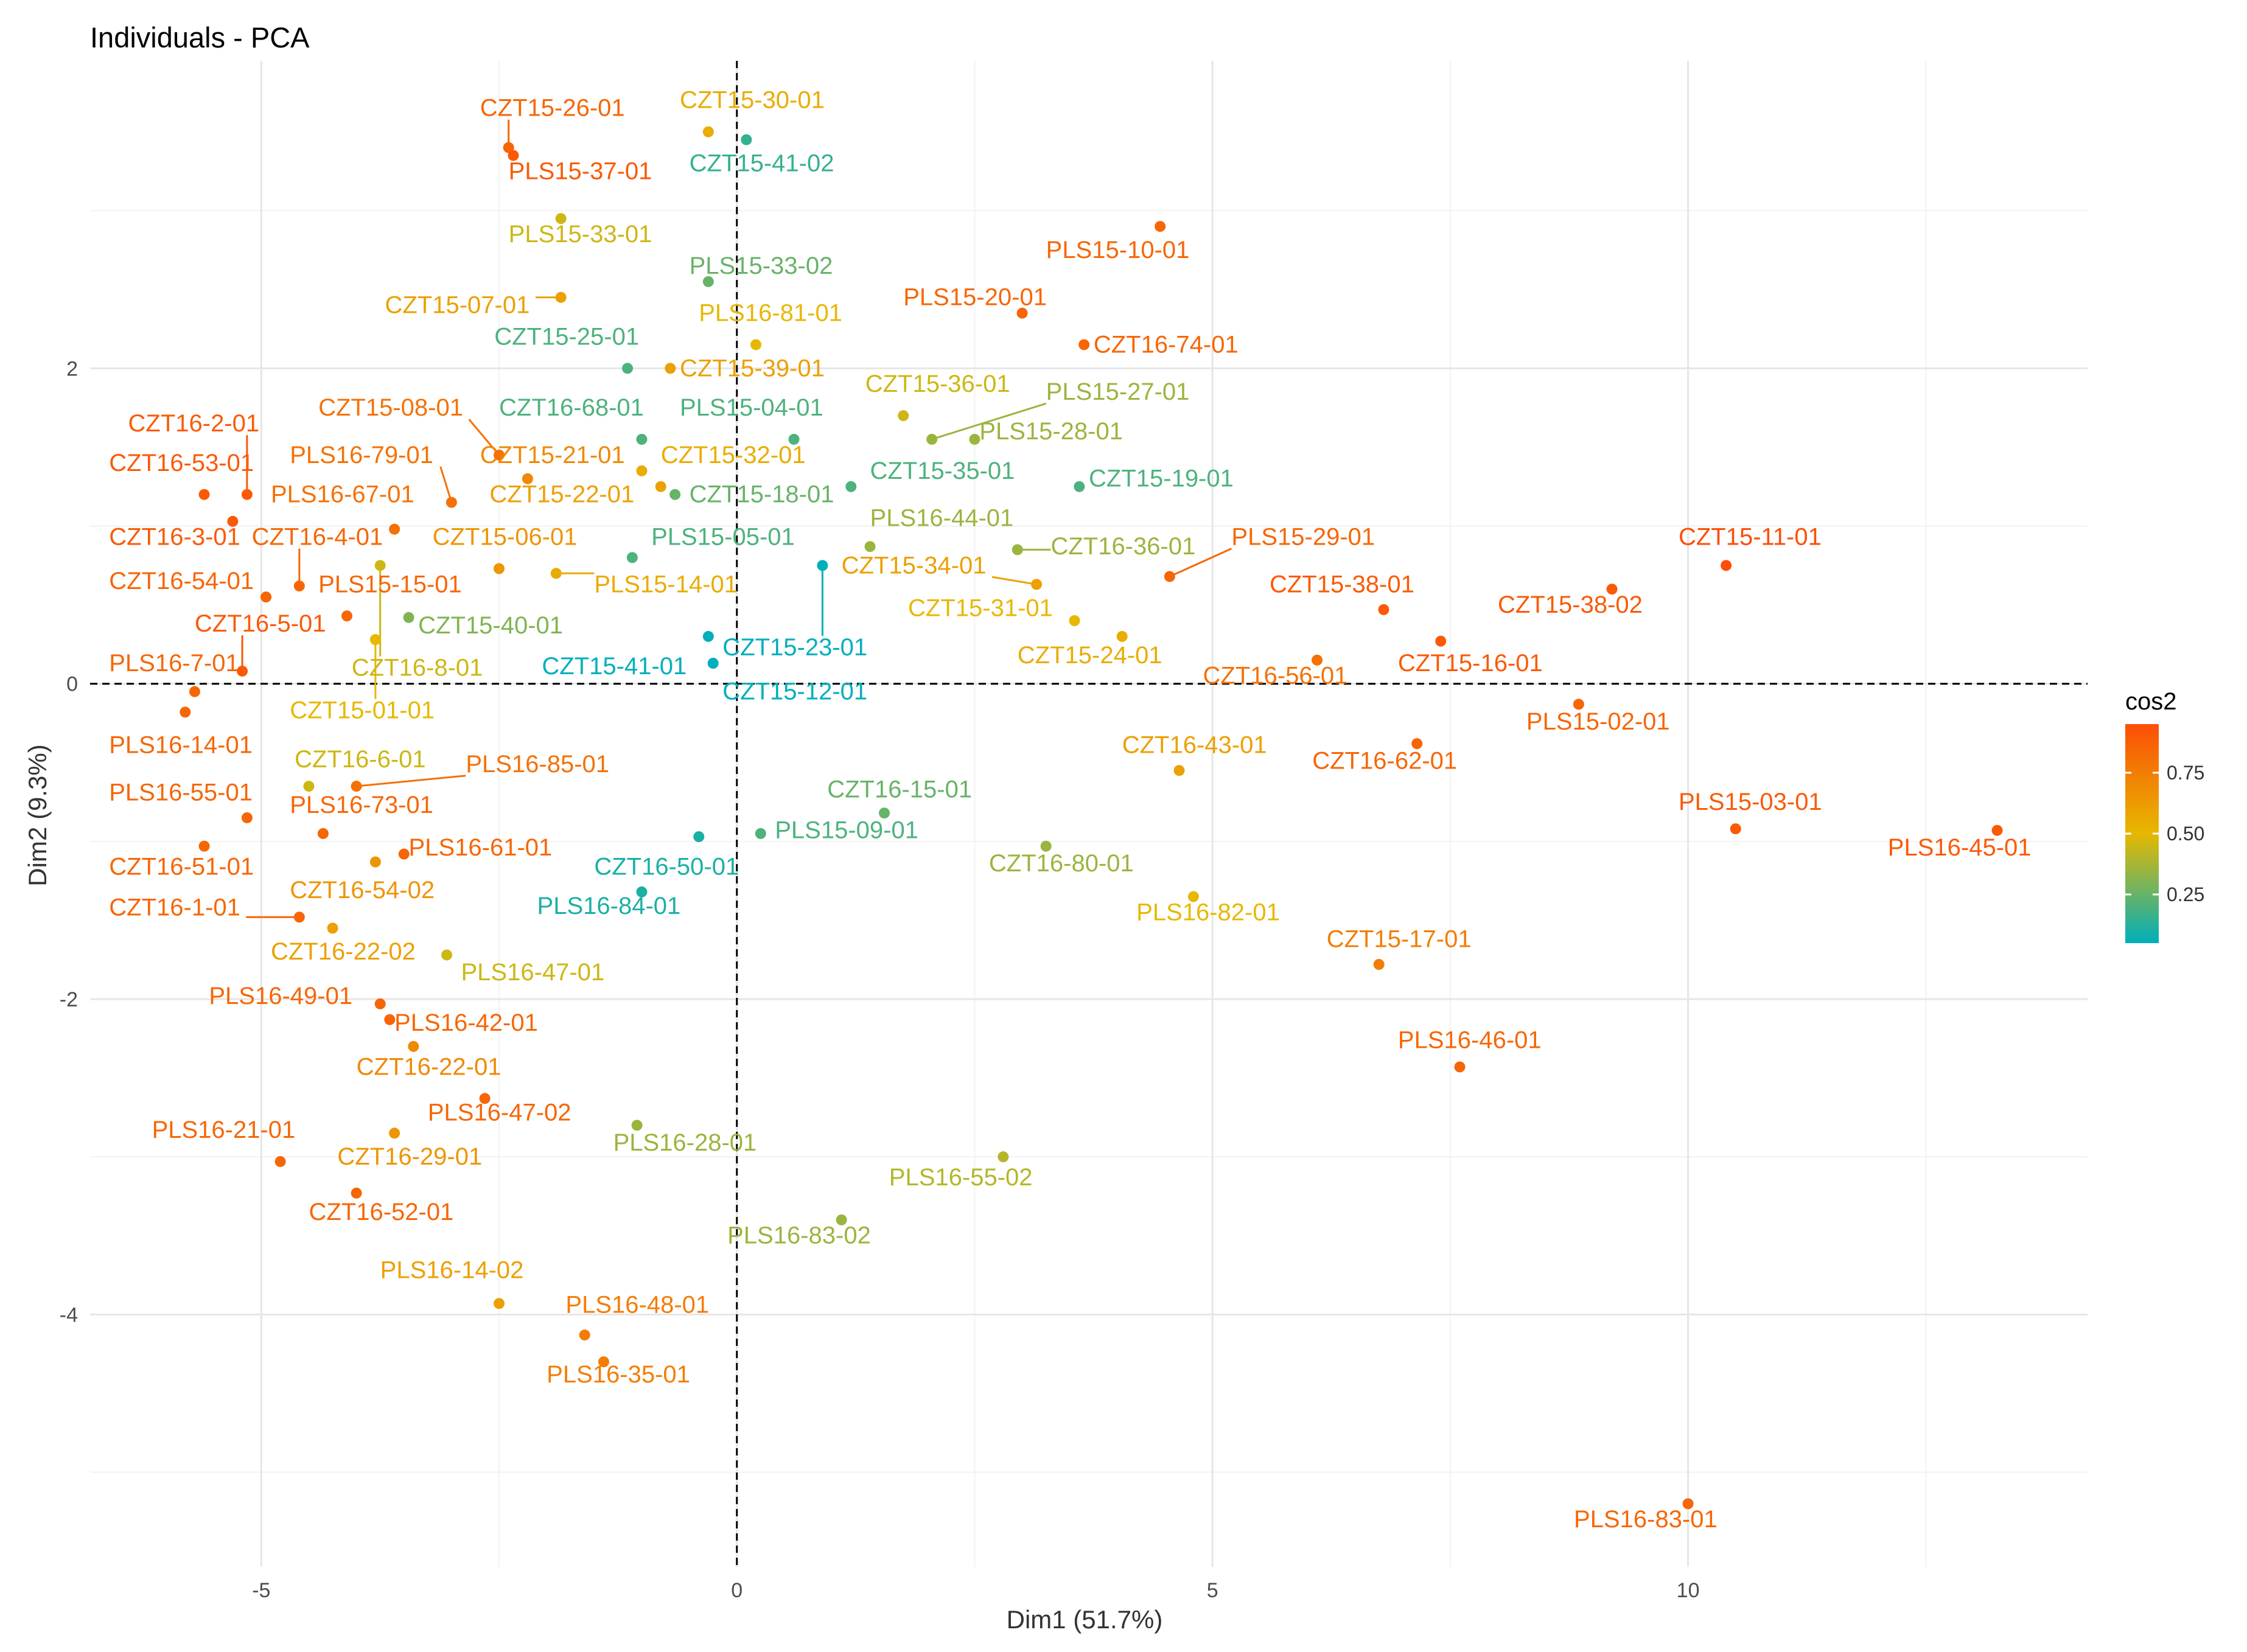 This screenshot has height=1652, width=2247. What do you see at coordinates (390, 584) in the screenshot?
I see `point-label: PLS15-15-01` at bounding box center [390, 584].